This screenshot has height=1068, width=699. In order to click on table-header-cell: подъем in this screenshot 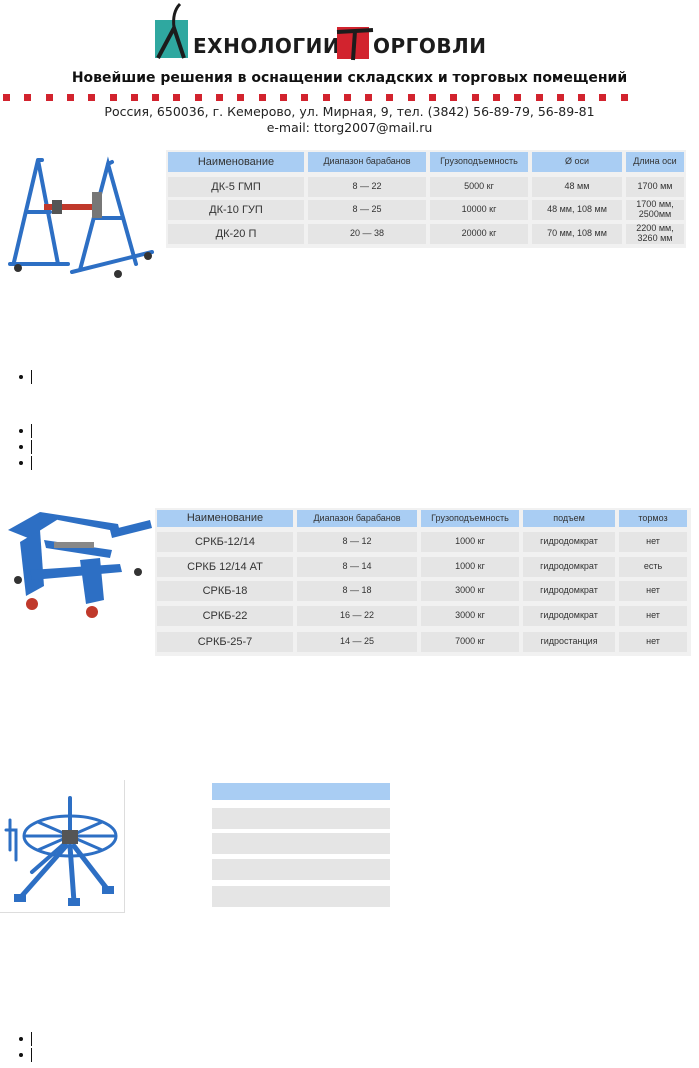, I will do `click(569, 518)`.